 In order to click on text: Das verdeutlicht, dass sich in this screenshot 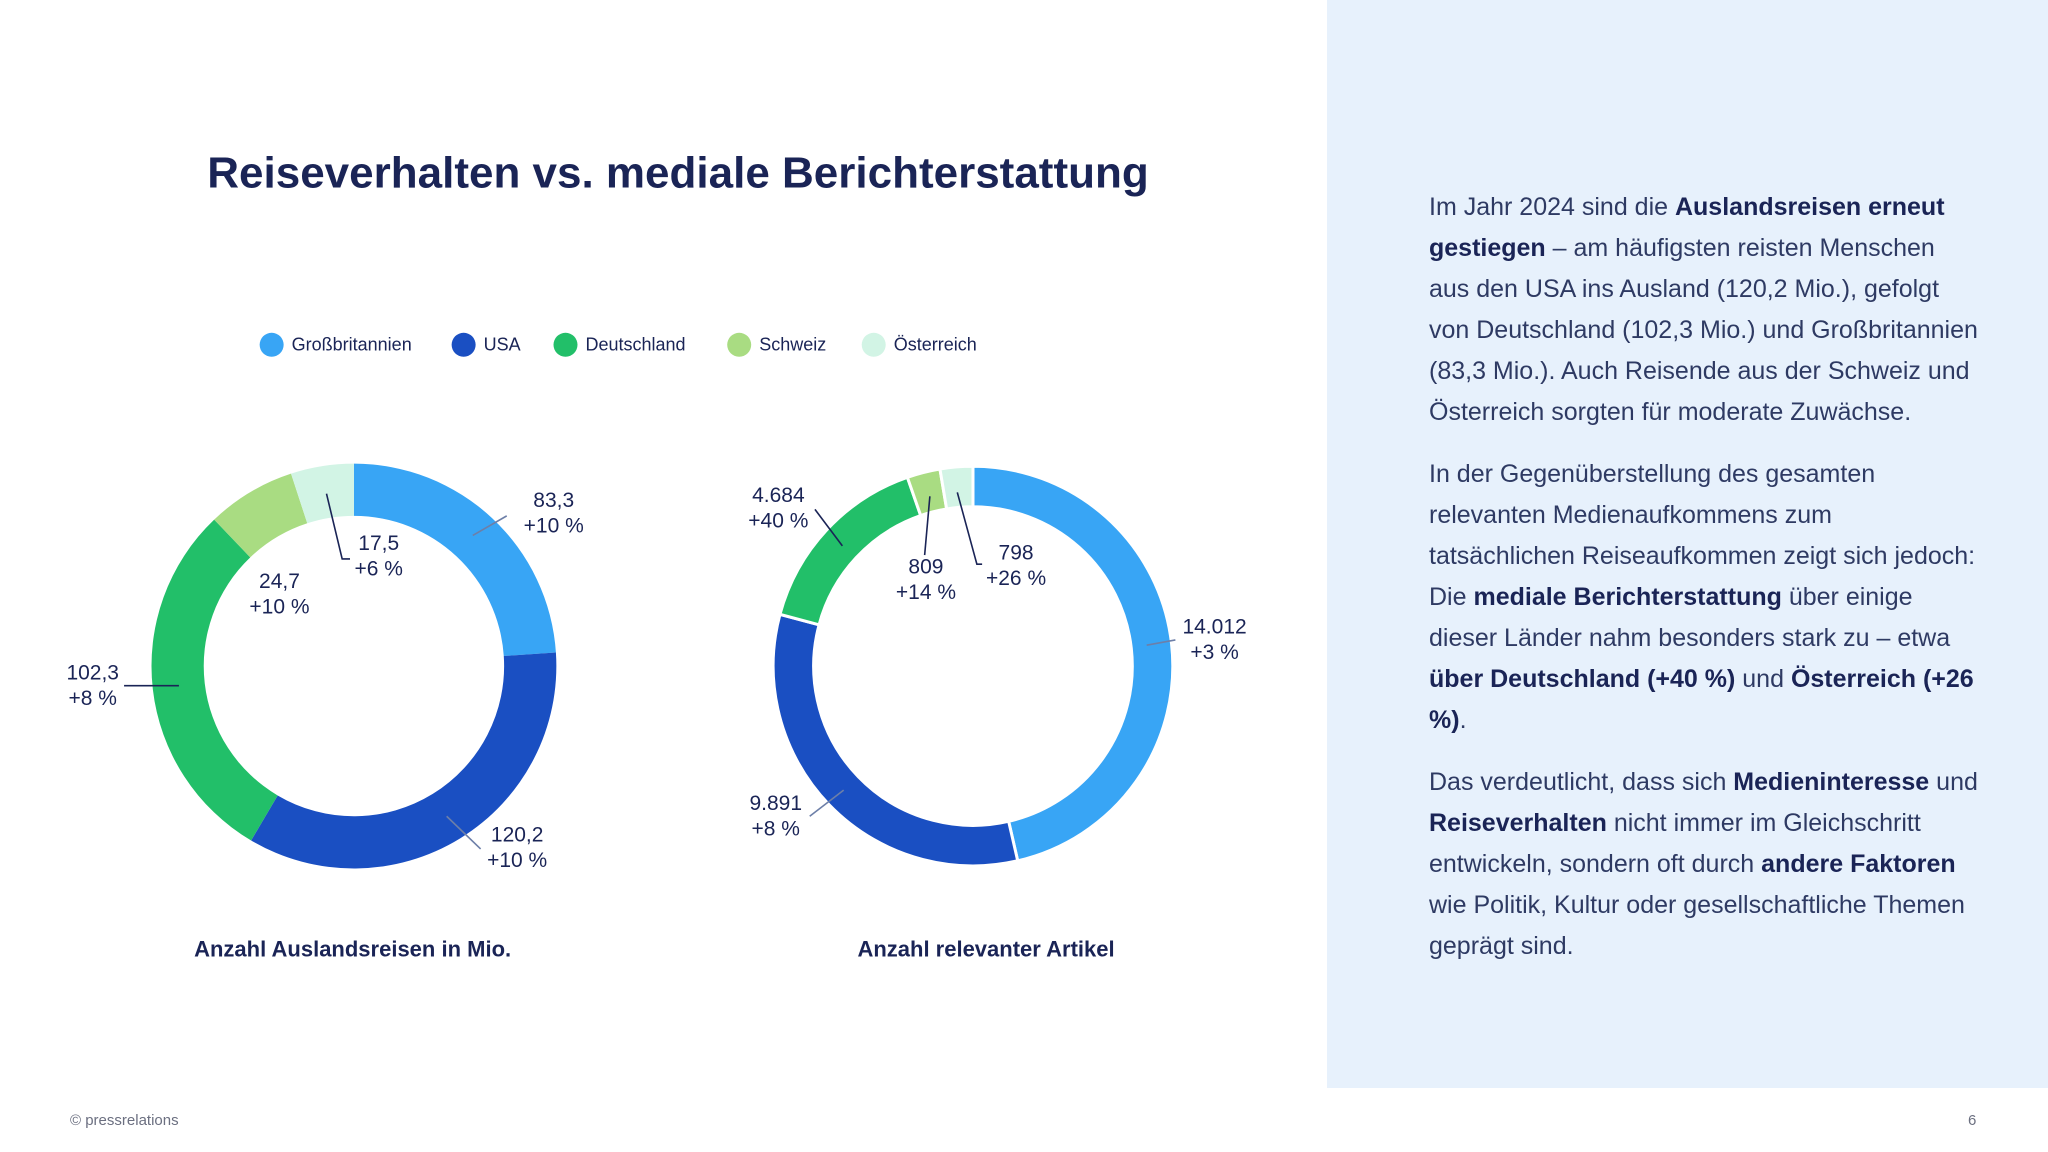, I will do `click(1581, 782)`.